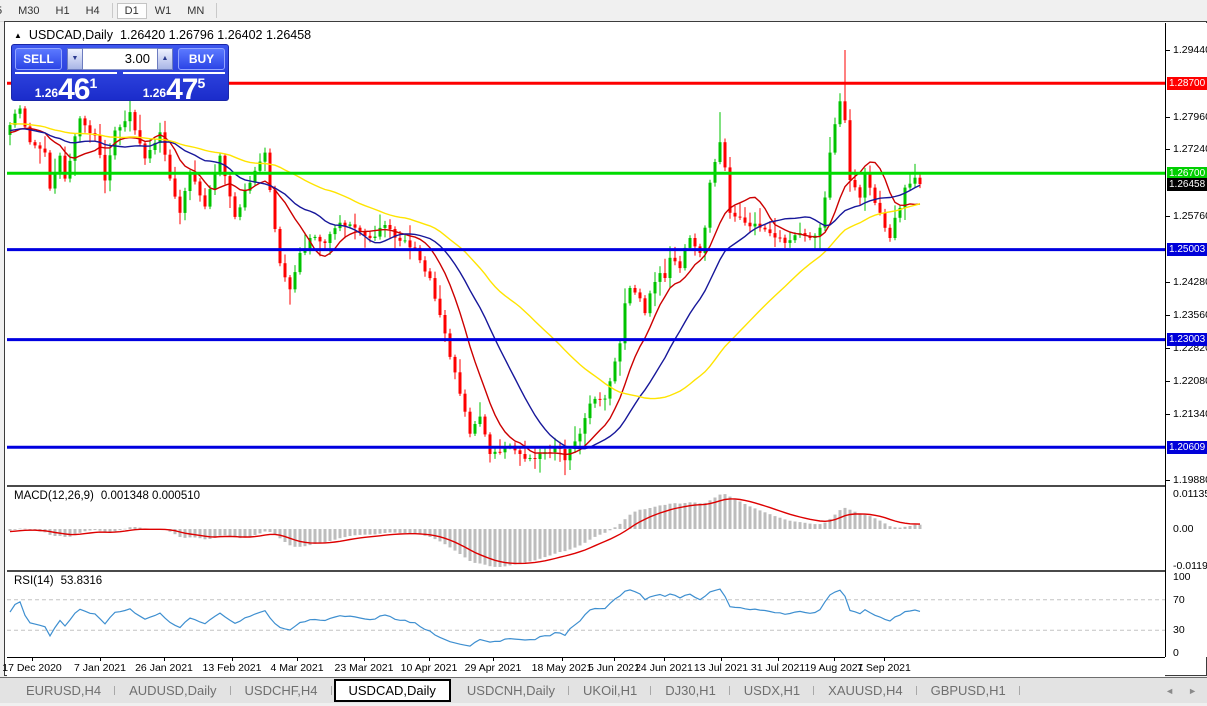 This screenshot has height=706, width=1207. What do you see at coordinates (1181, 691) in the screenshot?
I see `tab-scroll-arrows: ◄ ►` at bounding box center [1181, 691].